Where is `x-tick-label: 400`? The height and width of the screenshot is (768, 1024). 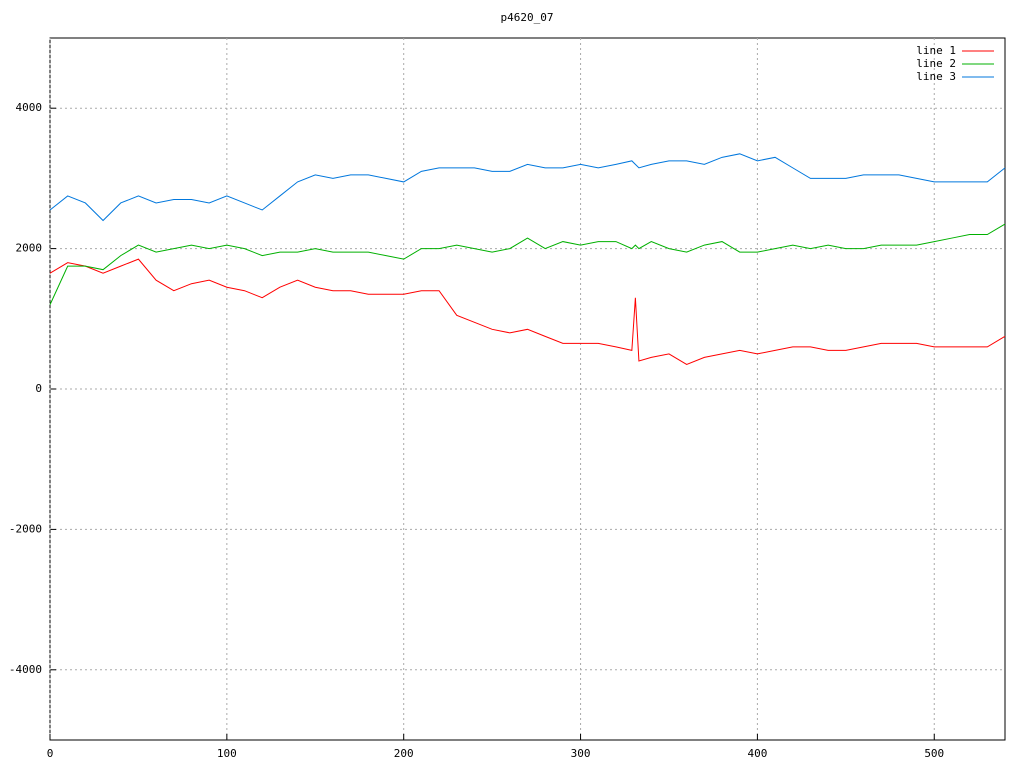
x-tick-label: 400 is located at coordinates (757, 753).